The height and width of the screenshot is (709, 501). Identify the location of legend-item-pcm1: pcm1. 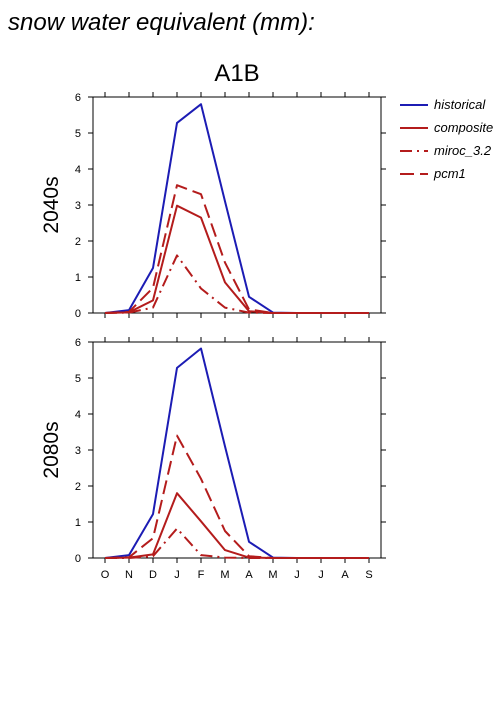
(433, 173).